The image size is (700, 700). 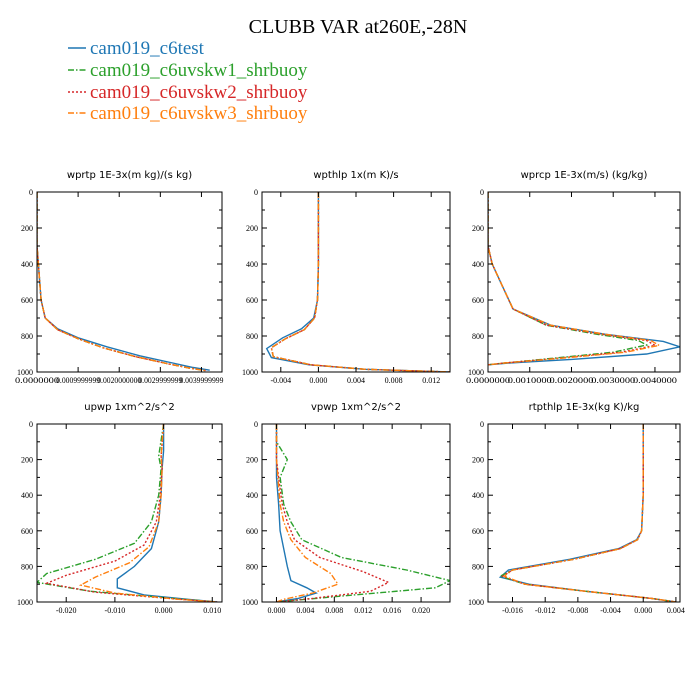 What do you see at coordinates (129, 407) in the screenshot?
I see `panel-title: upwp 1xm^2/s^2` at bounding box center [129, 407].